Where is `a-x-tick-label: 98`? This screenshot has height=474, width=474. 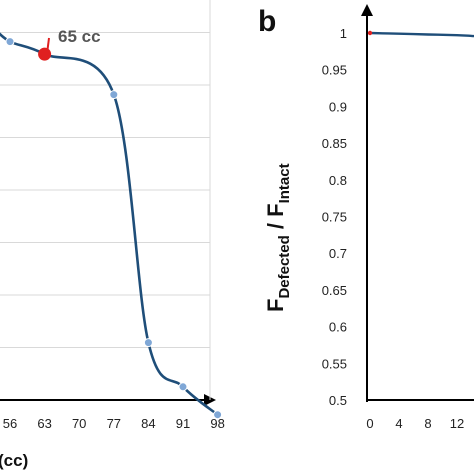
a-x-tick-label: 98 is located at coordinates (217, 423).